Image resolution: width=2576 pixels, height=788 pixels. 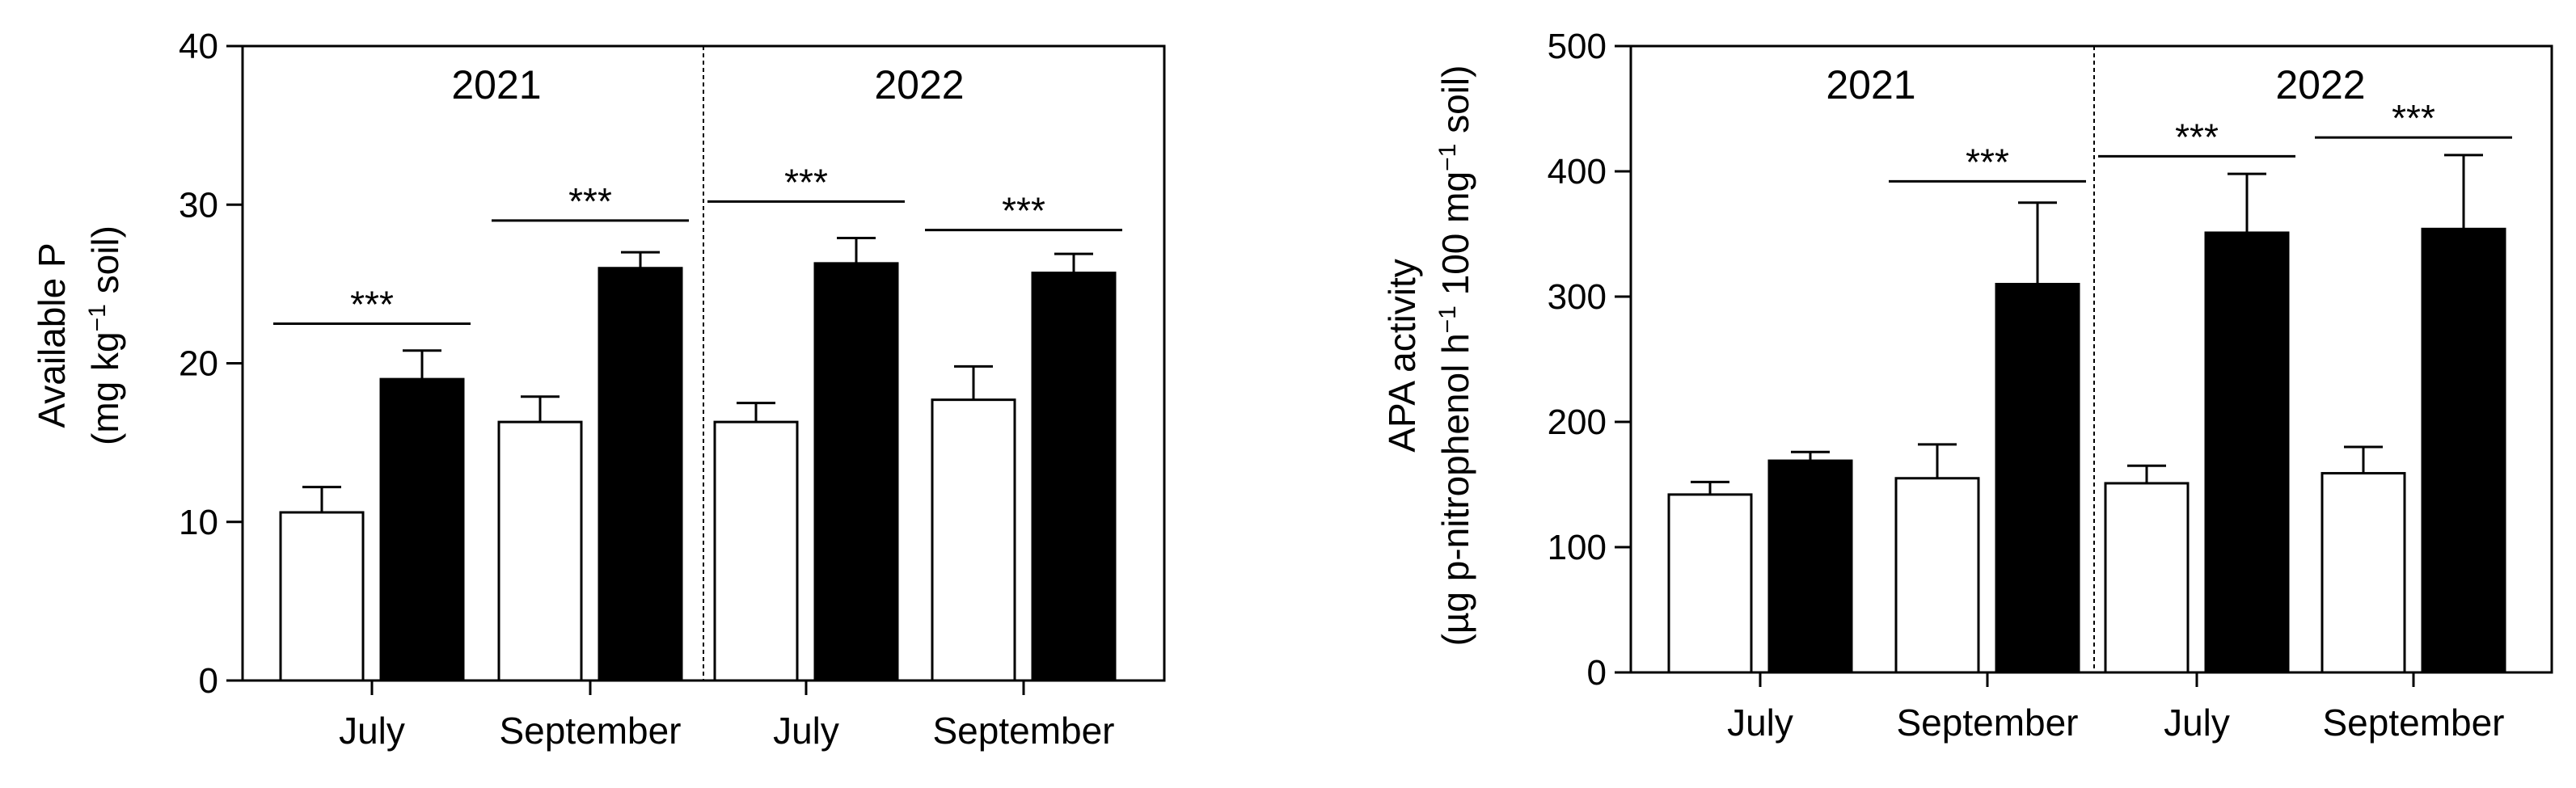 I want to click on available-p-year-label: 2022, so click(x=919, y=84).